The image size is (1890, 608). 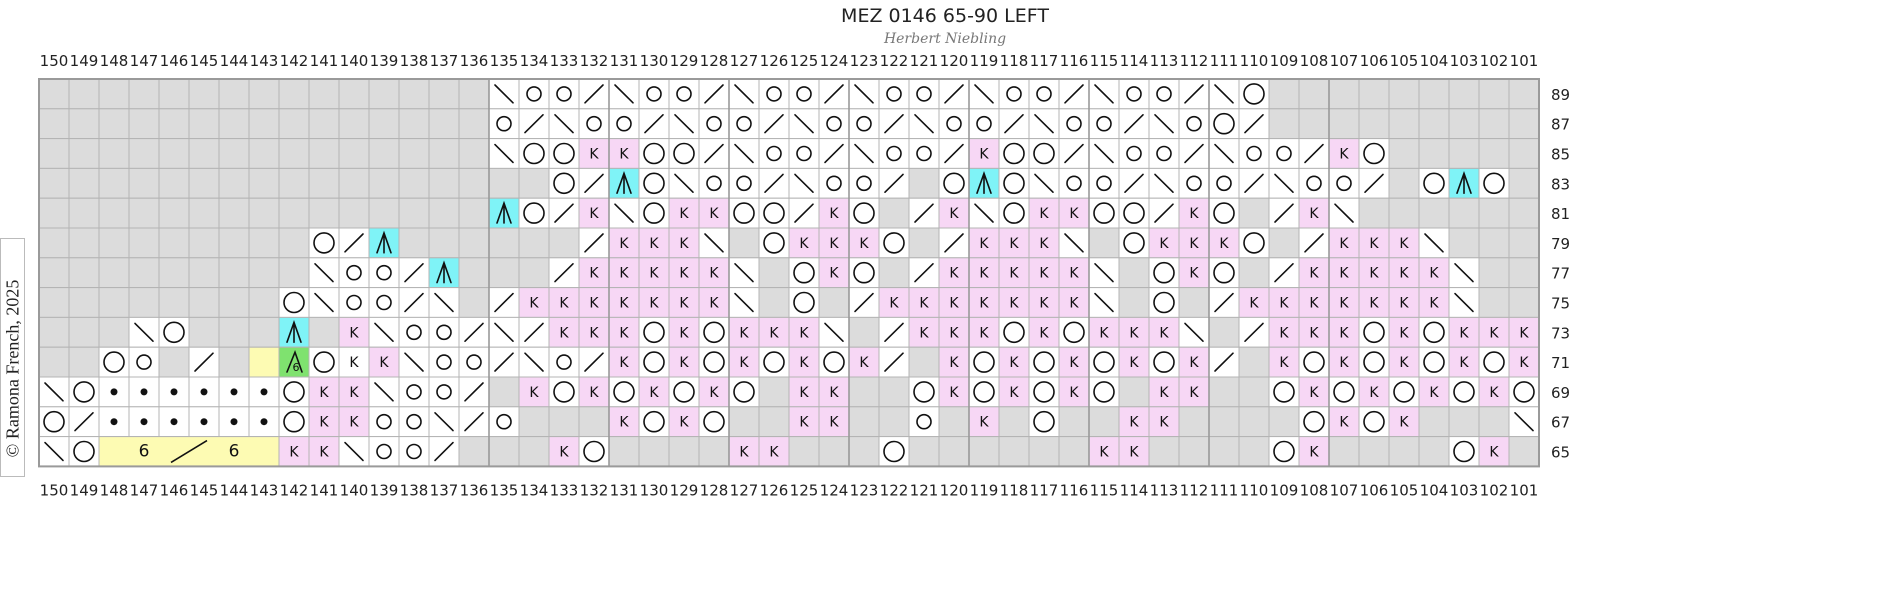 What do you see at coordinates (1164, 490) in the screenshot?
I see `column-number-bottom: 113` at bounding box center [1164, 490].